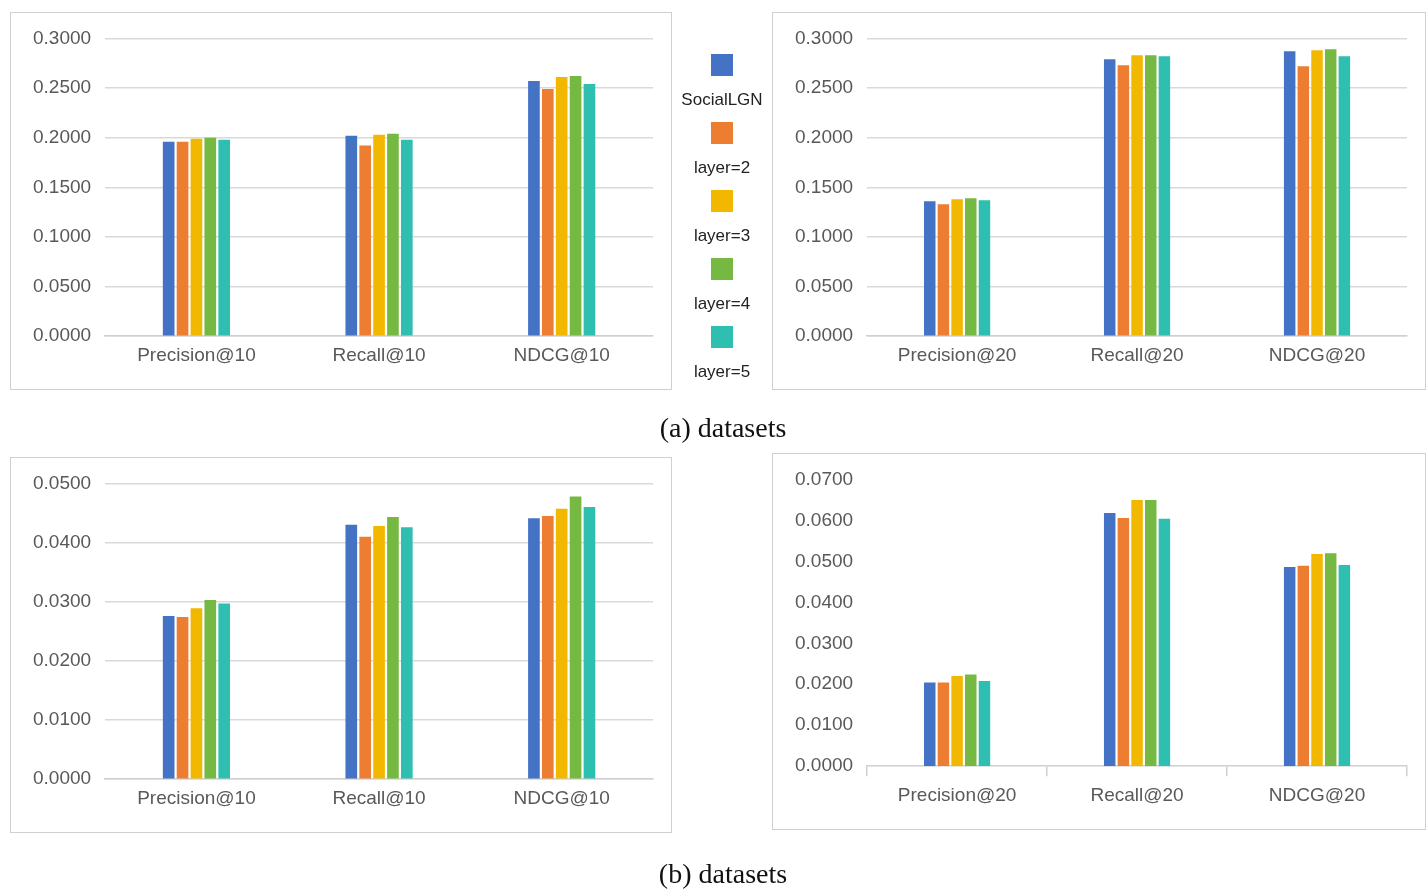  I want to click on legend-label: layer=5, so click(722, 372).